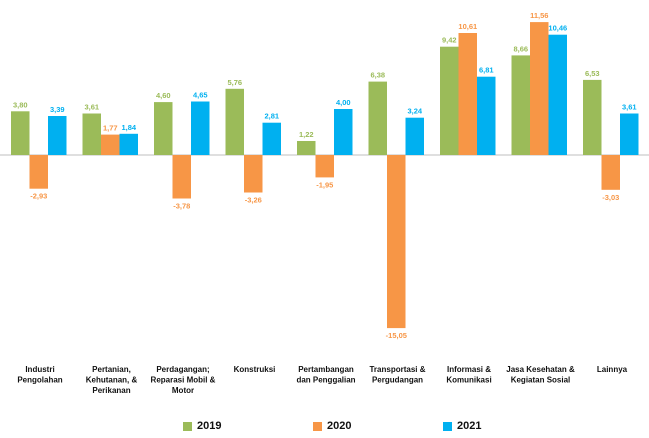 This screenshot has width=649, height=438. I want to click on category-label-line: Konstruksi, so click(255, 369).